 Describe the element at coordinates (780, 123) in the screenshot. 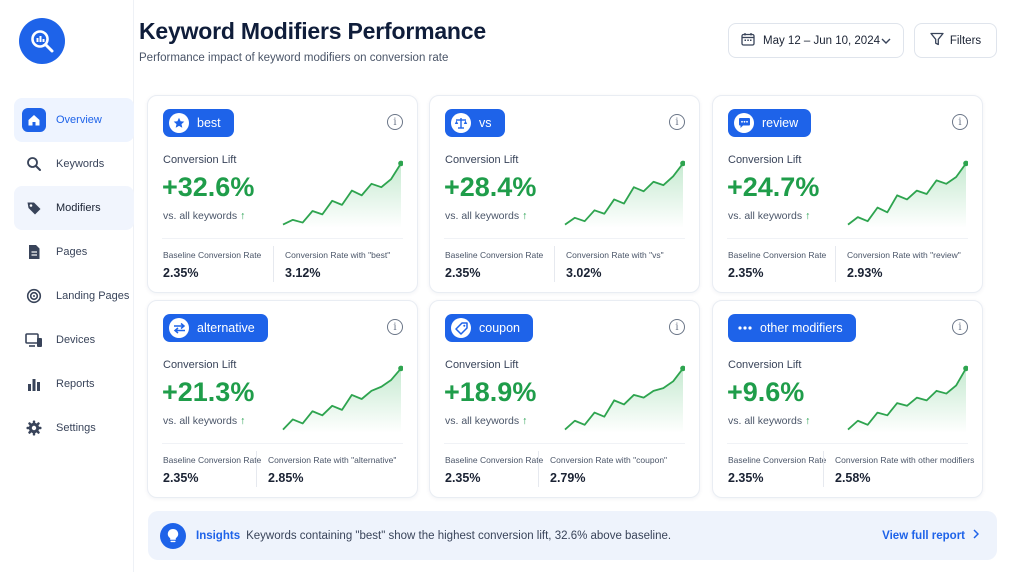

I see `modifier-name: review` at that location.